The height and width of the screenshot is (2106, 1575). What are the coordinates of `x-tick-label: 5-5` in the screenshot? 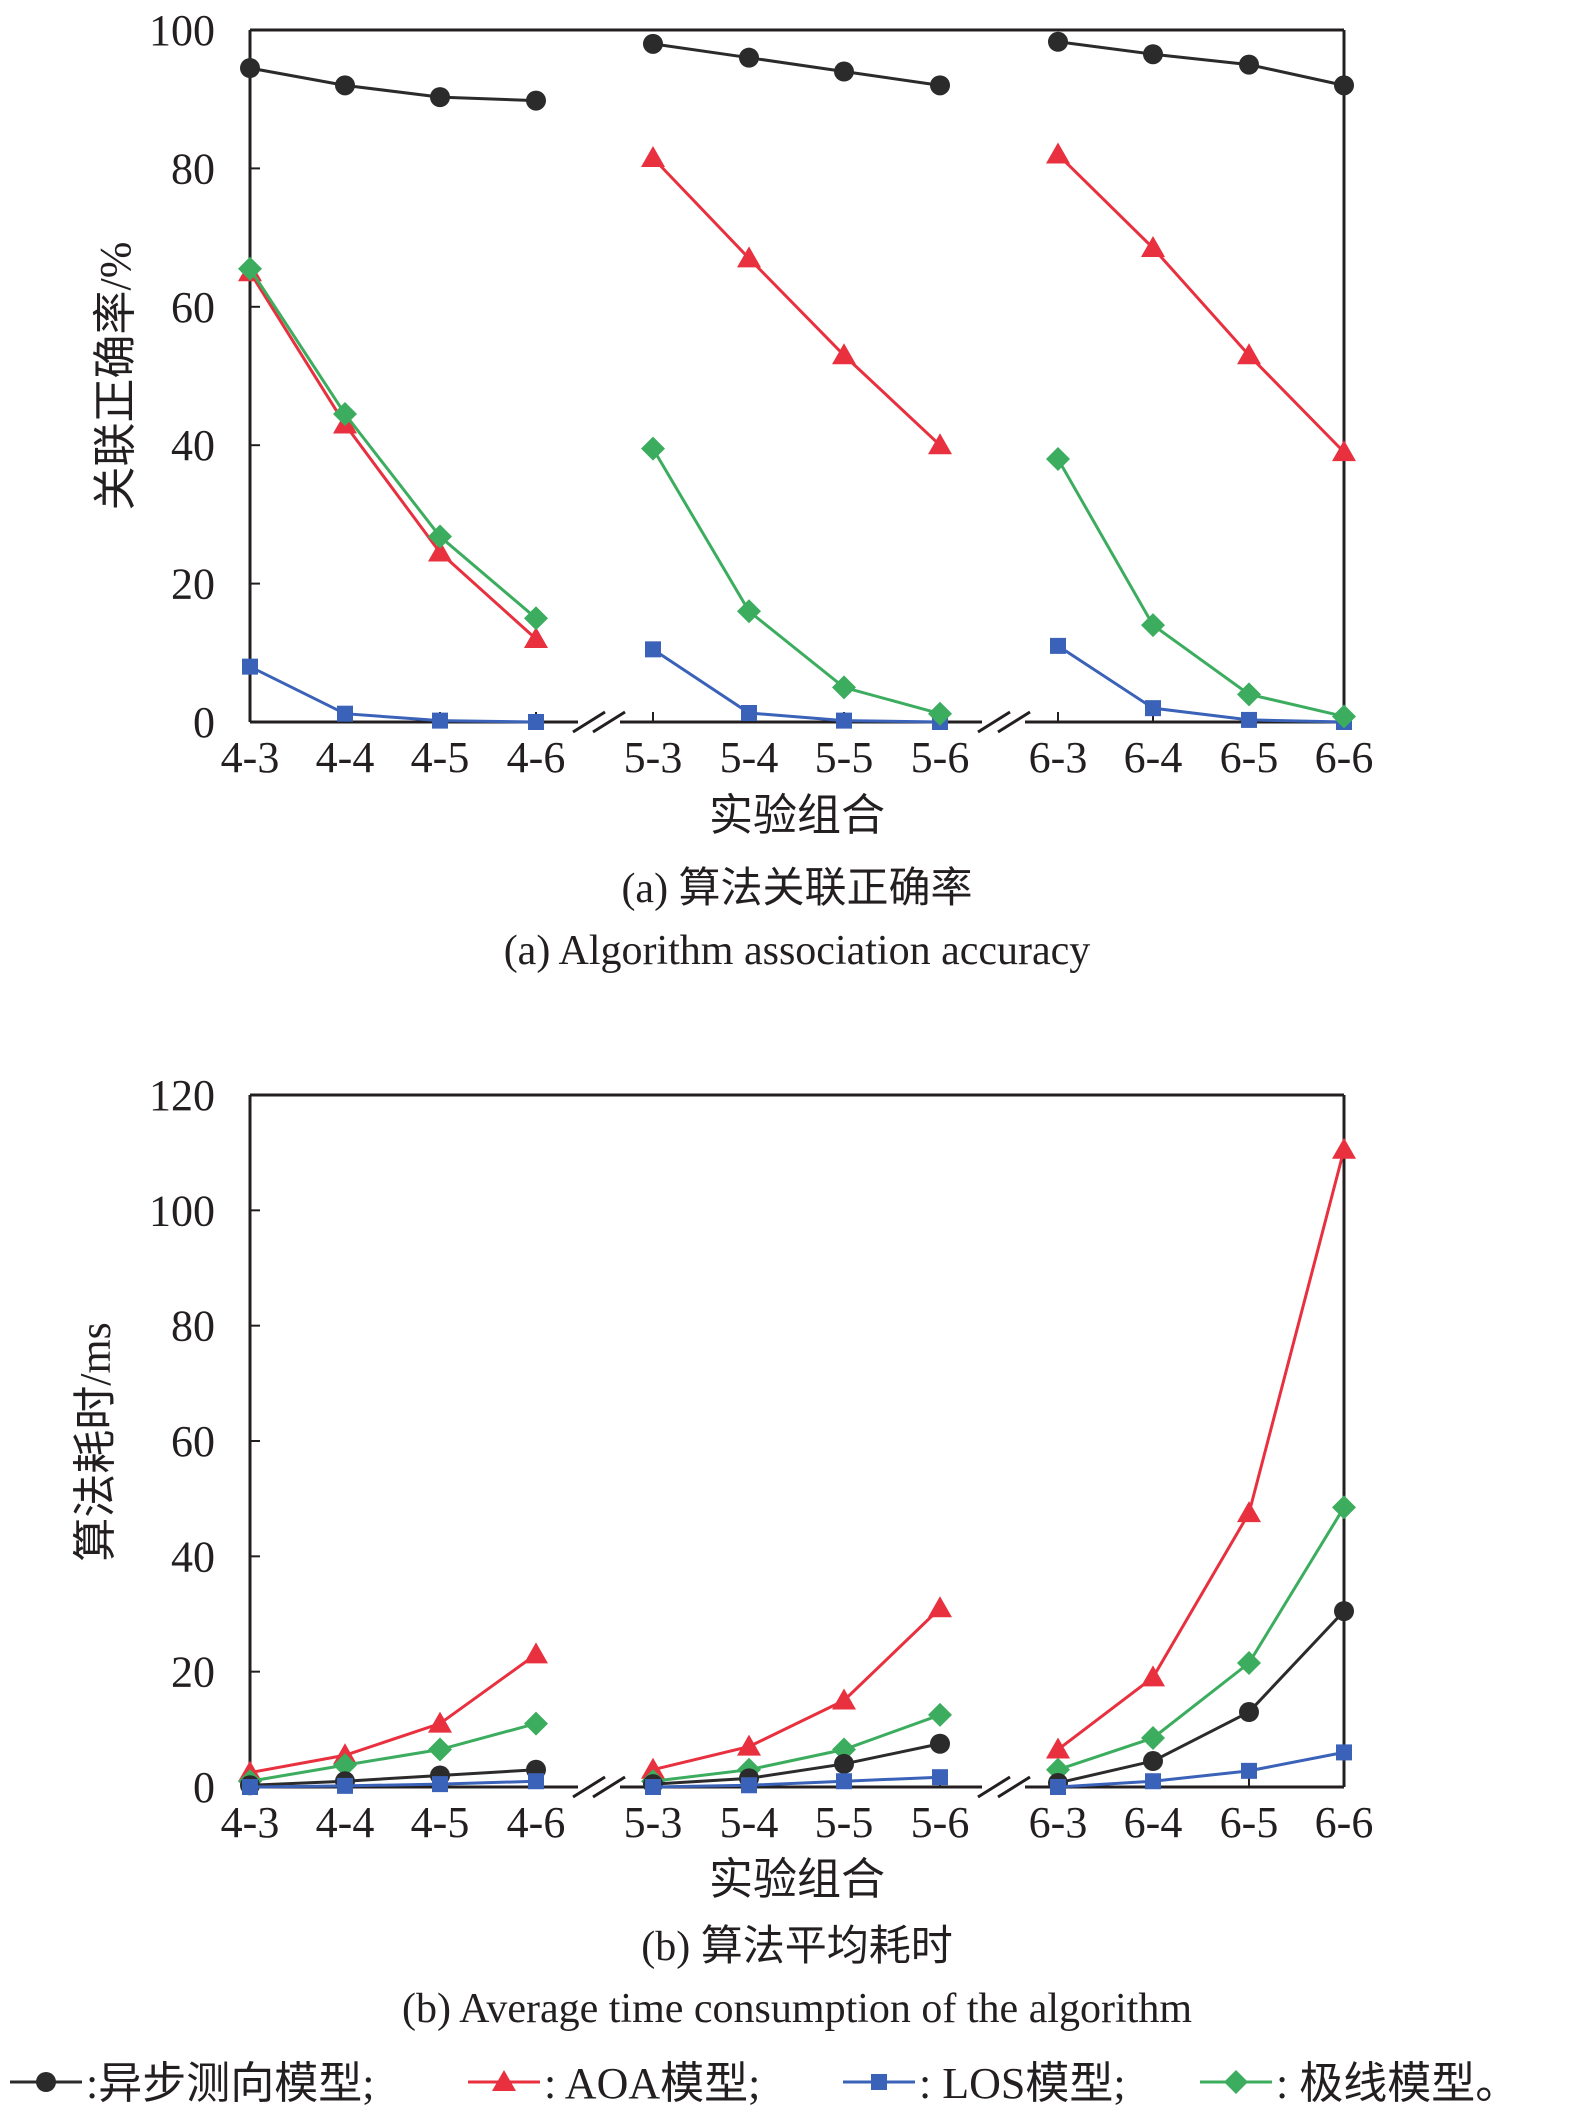 It's located at (844, 1822).